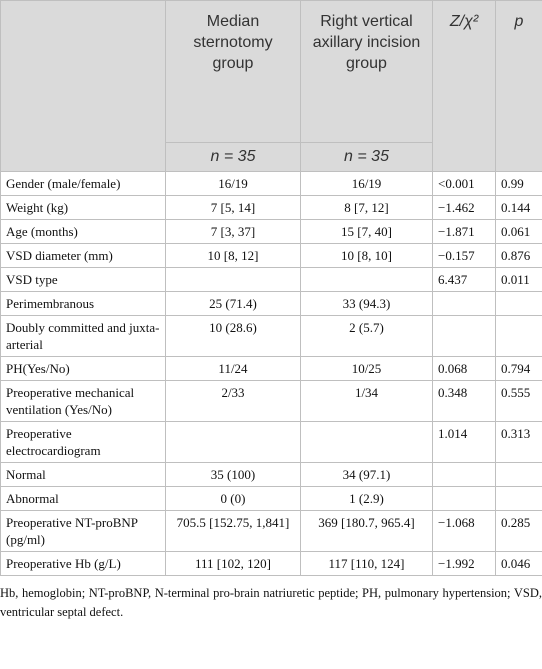 The image size is (542, 669). I want to click on p-value: 0.061, so click(518, 231).